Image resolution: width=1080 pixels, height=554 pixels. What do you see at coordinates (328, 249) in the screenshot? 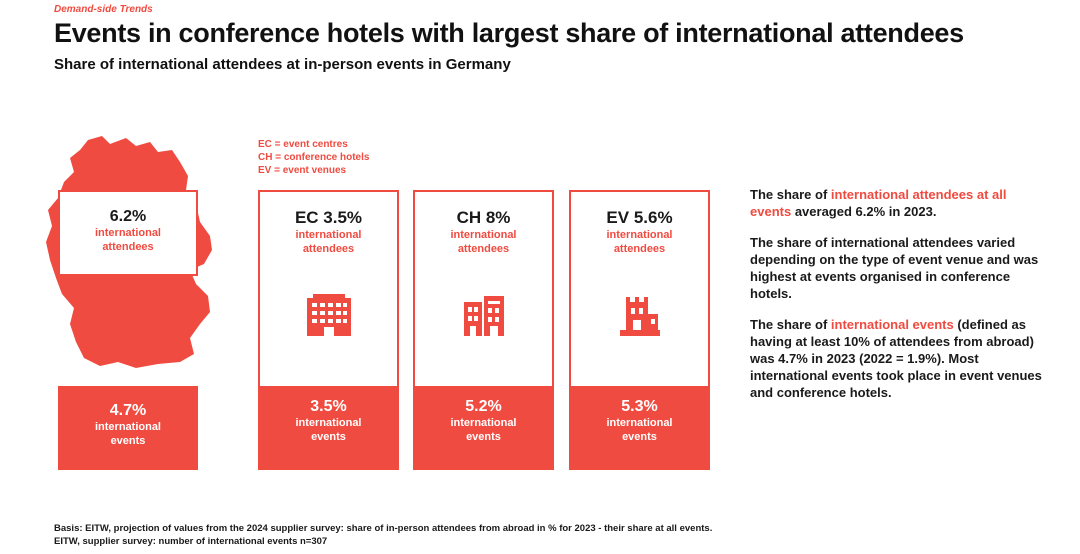
I see `venue-ec-label-2: attendees` at bounding box center [328, 249].